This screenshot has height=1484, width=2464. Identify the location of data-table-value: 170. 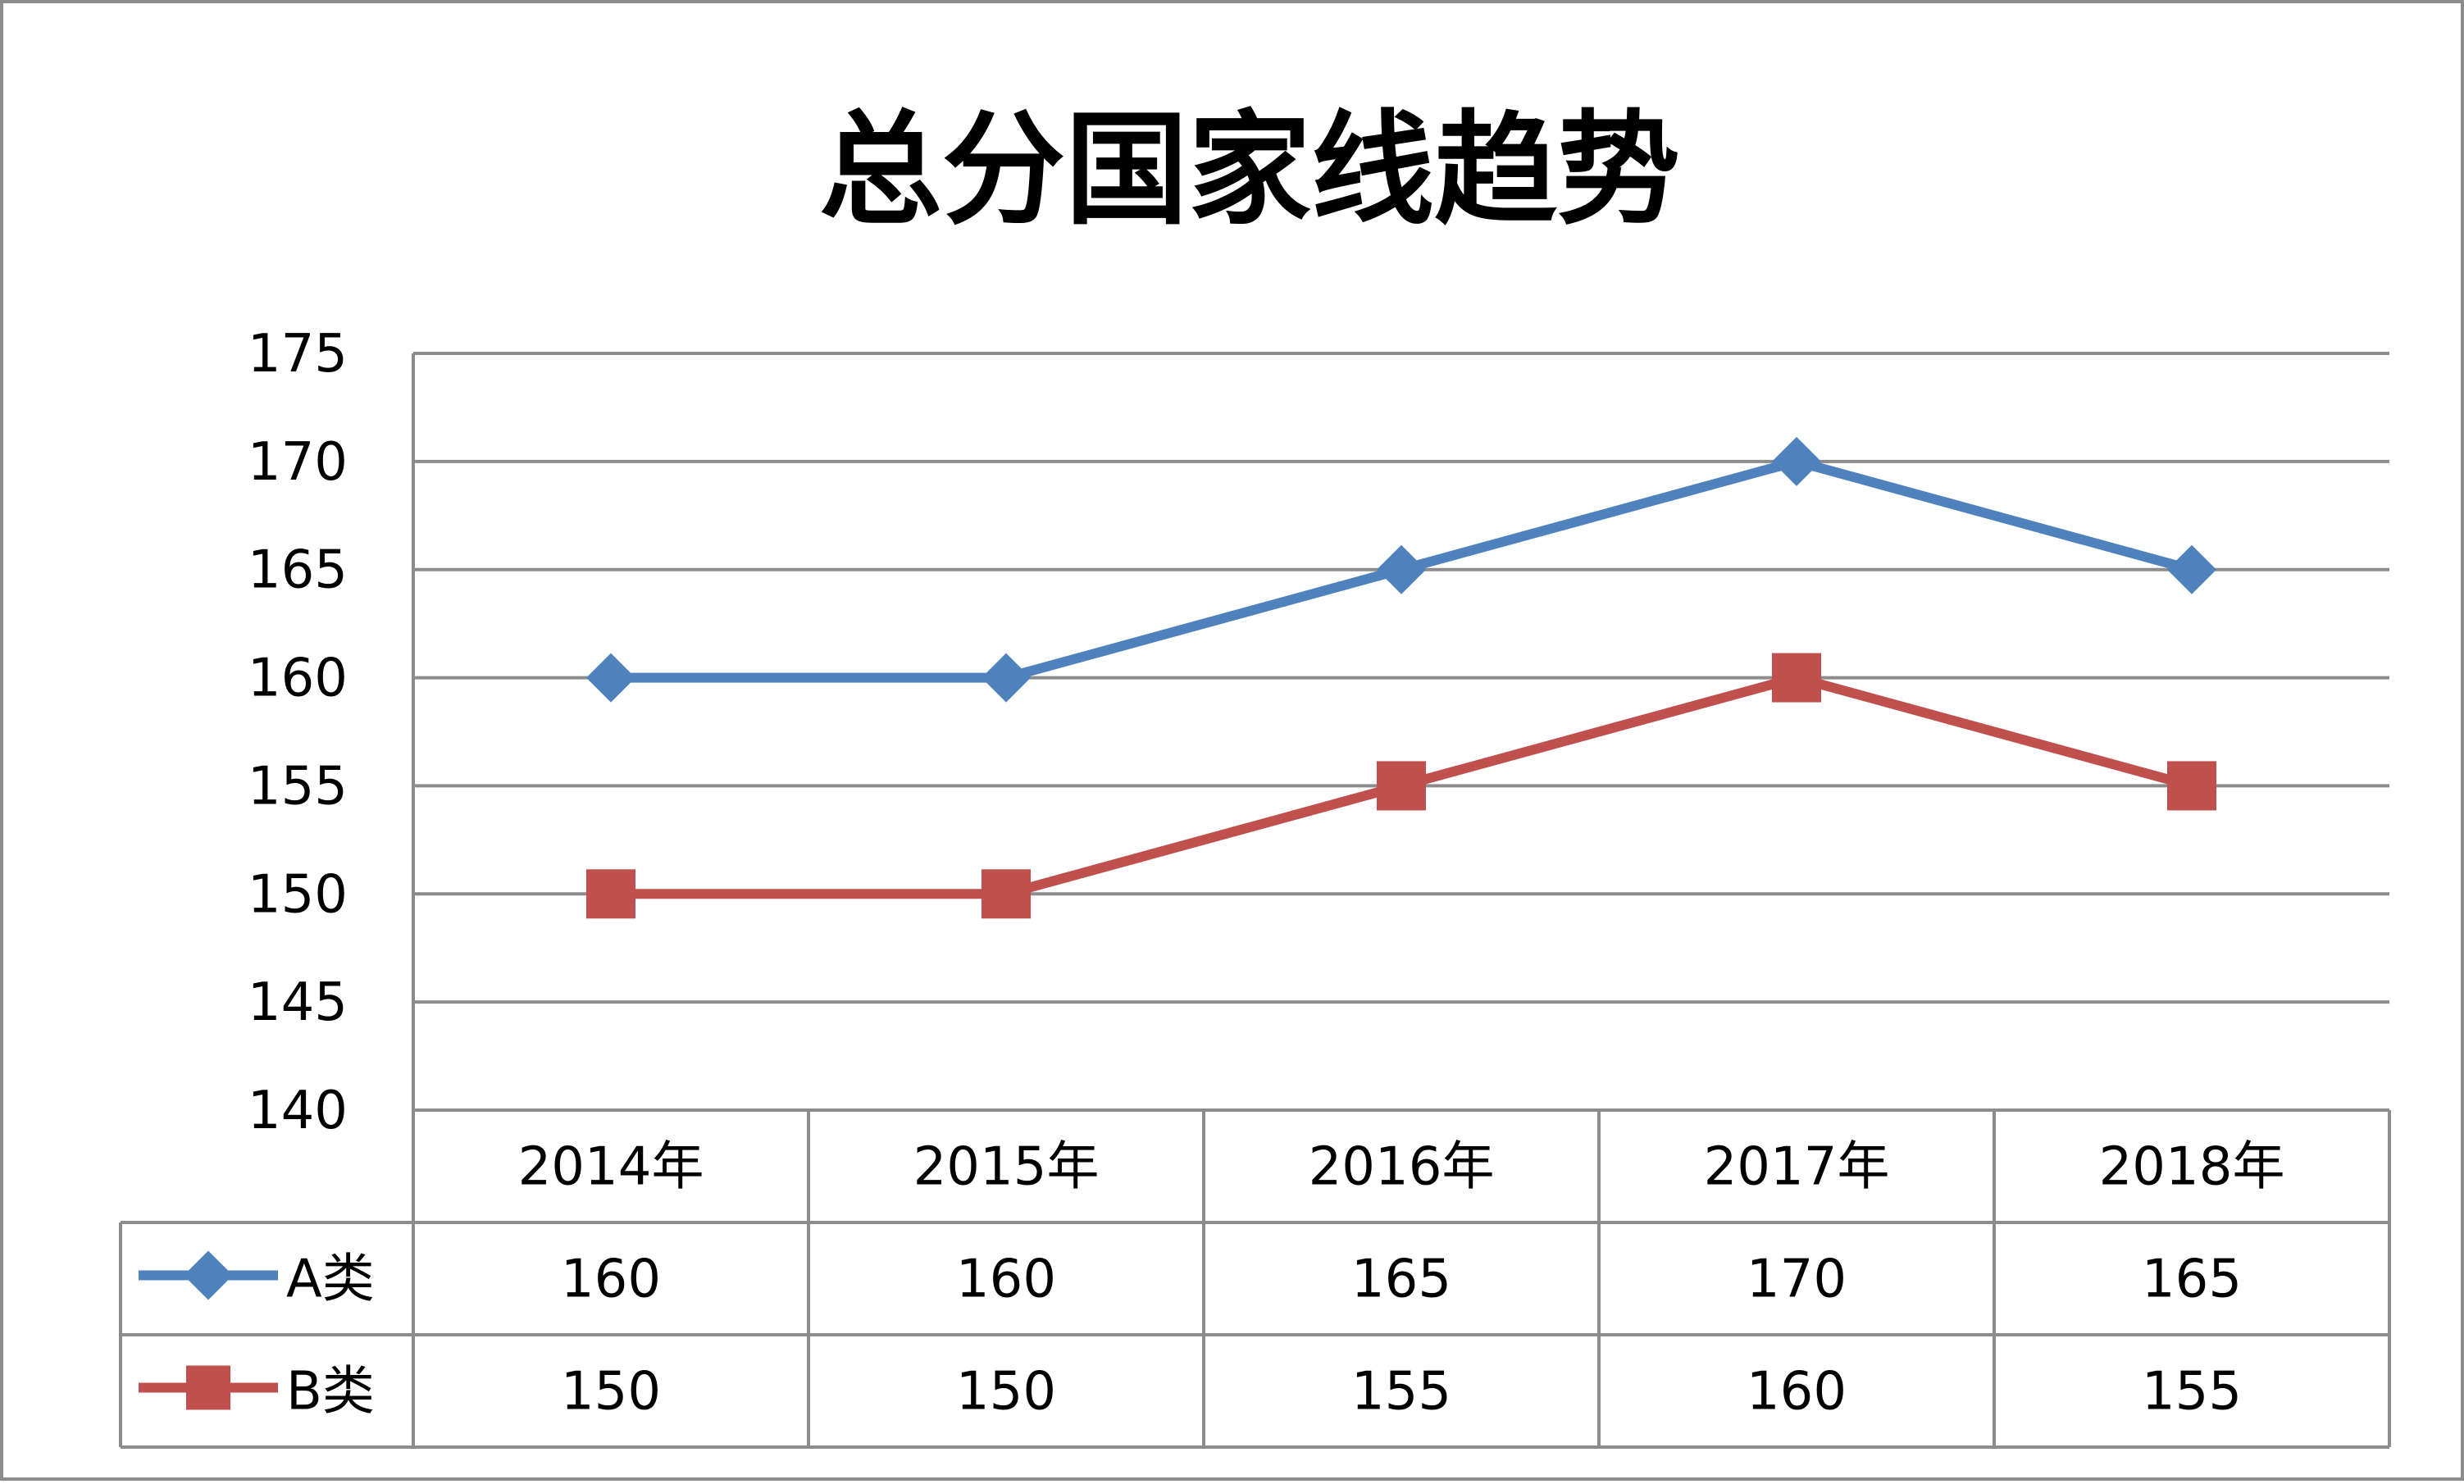
(1797, 1280).